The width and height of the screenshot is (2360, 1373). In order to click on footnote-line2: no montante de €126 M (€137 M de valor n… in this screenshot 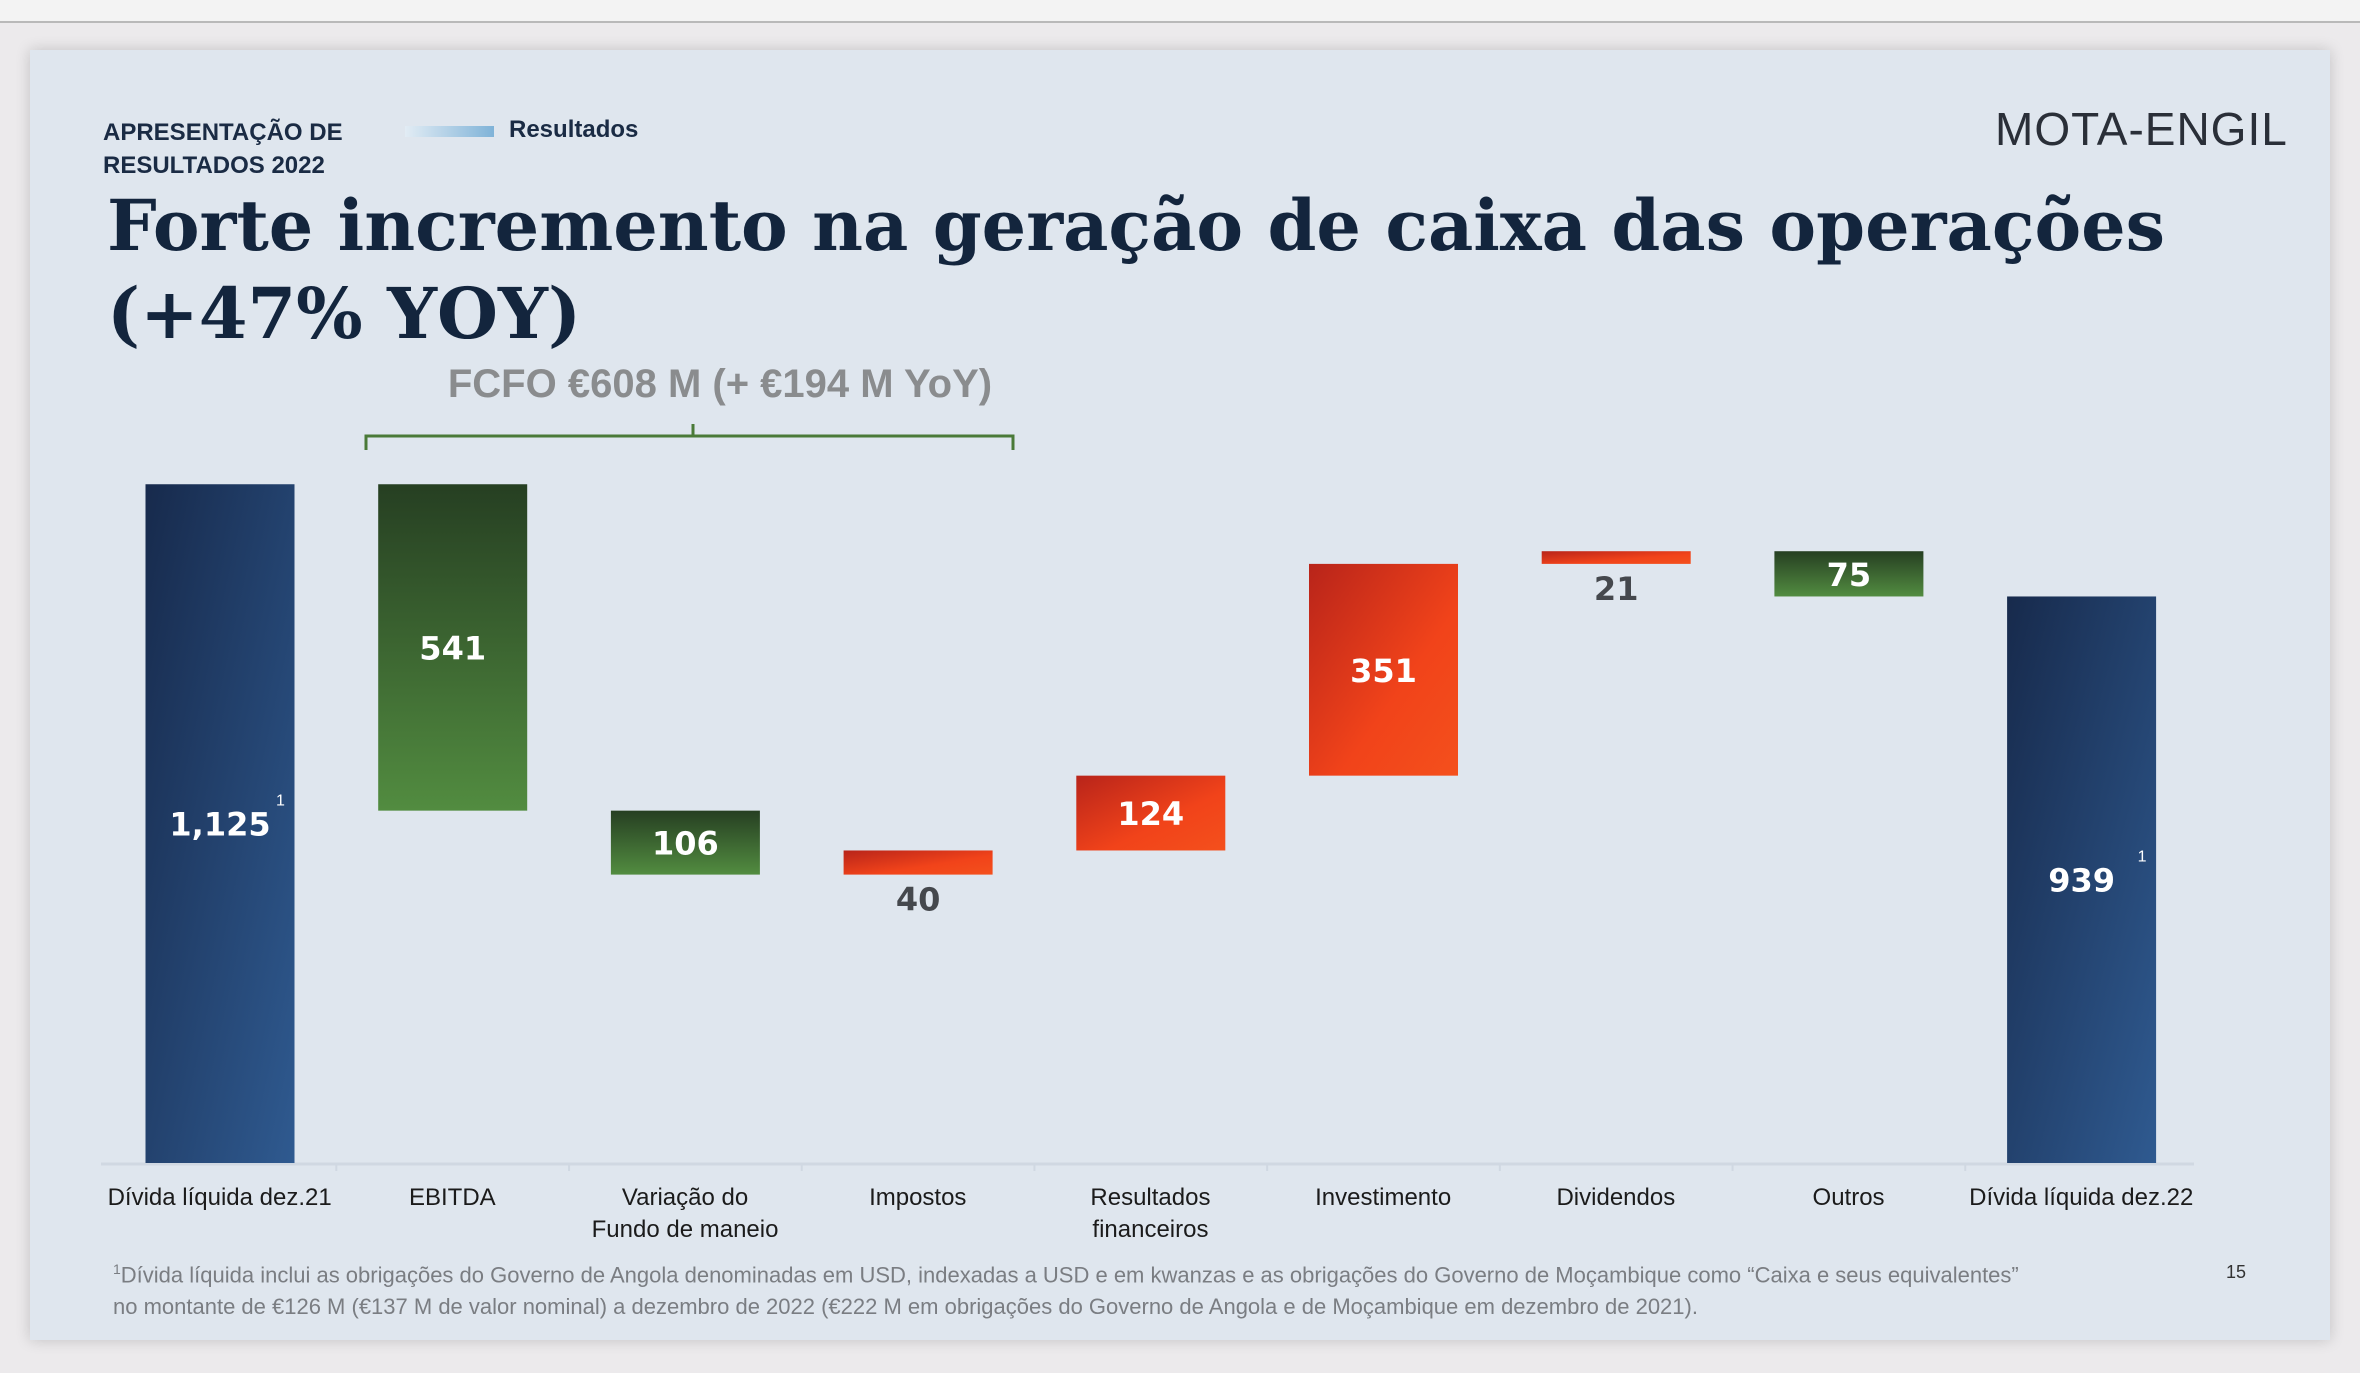, I will do `click(905, 1307)`.